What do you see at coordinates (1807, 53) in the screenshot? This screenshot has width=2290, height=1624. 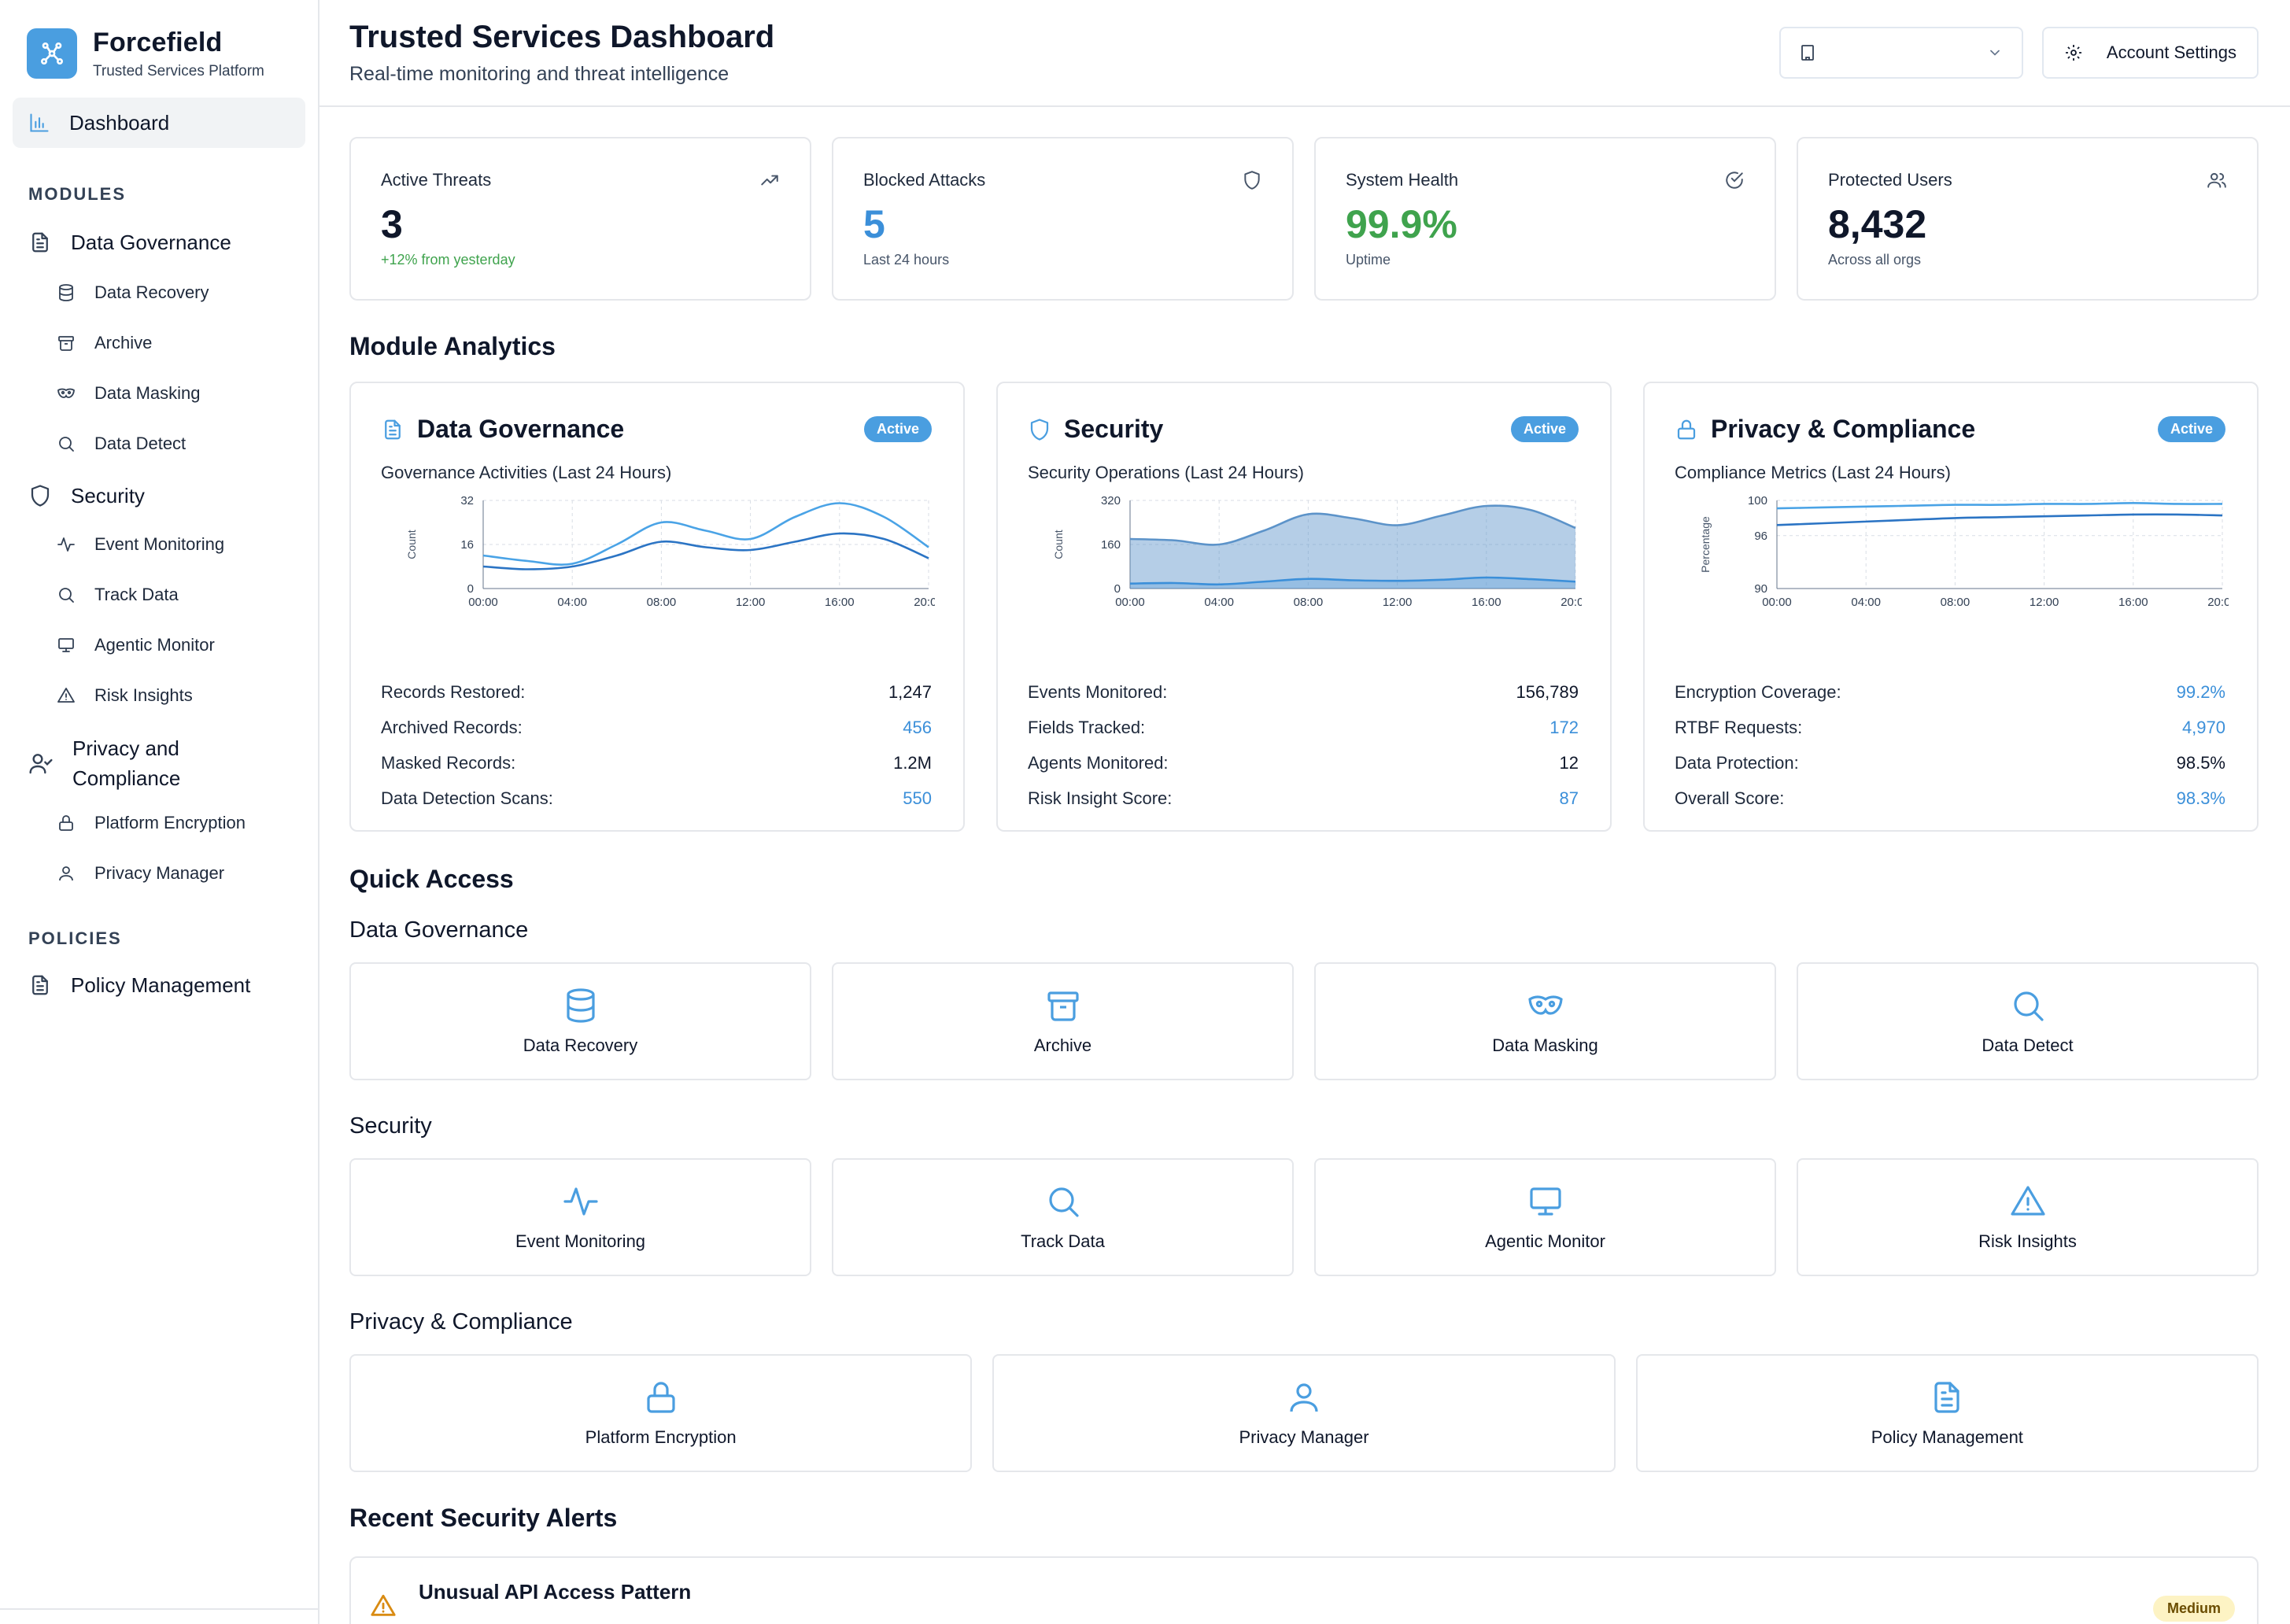 I see `building-icon` at bounding box center [1807, 53].